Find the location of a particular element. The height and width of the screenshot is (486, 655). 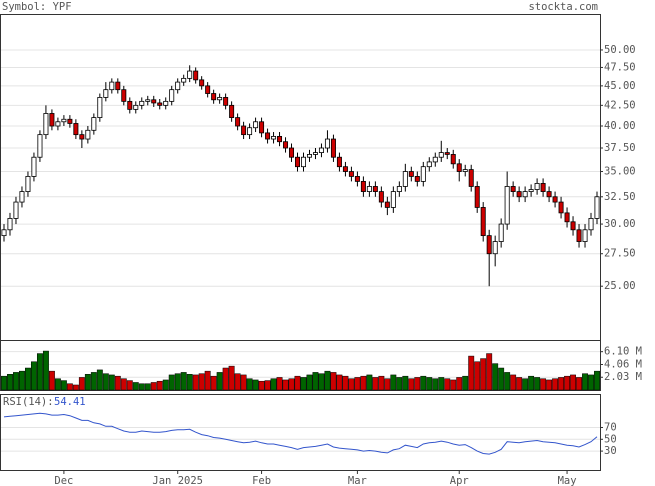

x-tick-label: Feb is located at coordinates (261, 480).